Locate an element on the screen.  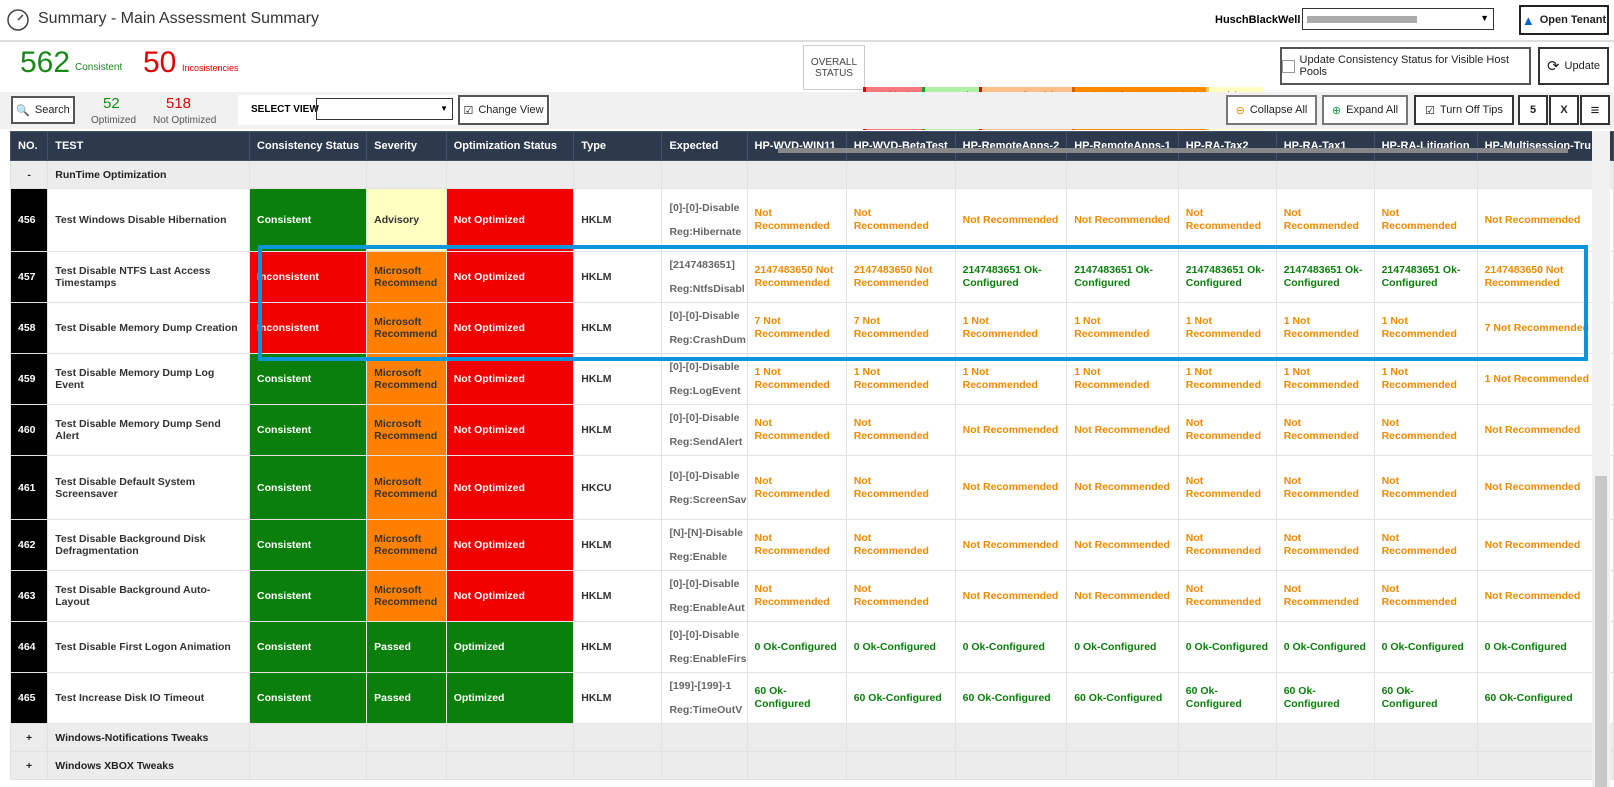
expand-all-button: ⊕ Expand All is located at coordinates (1365, 110).